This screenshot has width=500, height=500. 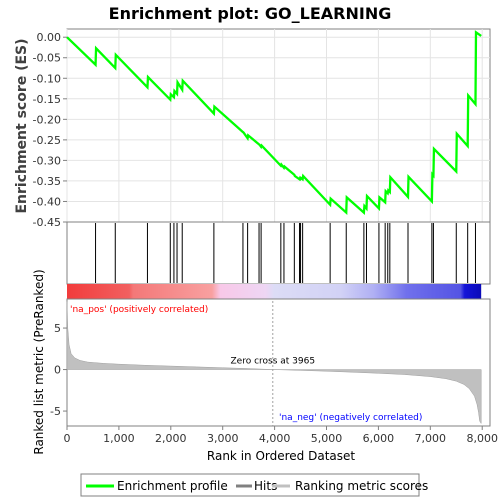 I want to click on x-tick-label: 1,000, so click(x=119, y=438).